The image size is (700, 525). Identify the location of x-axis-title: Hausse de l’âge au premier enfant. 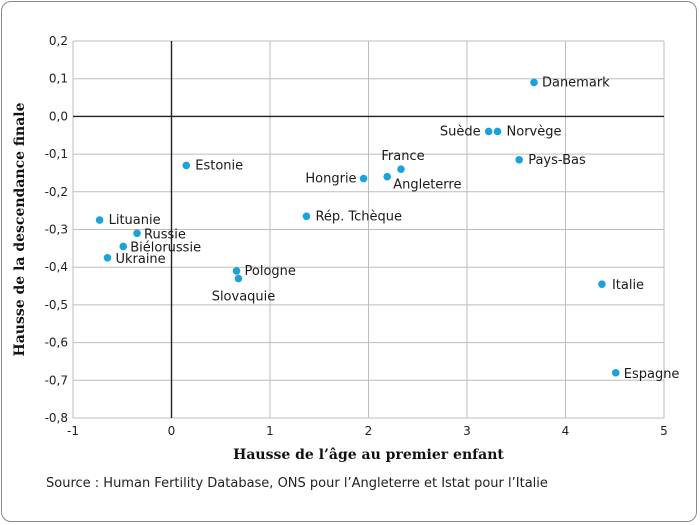
(368, 455).